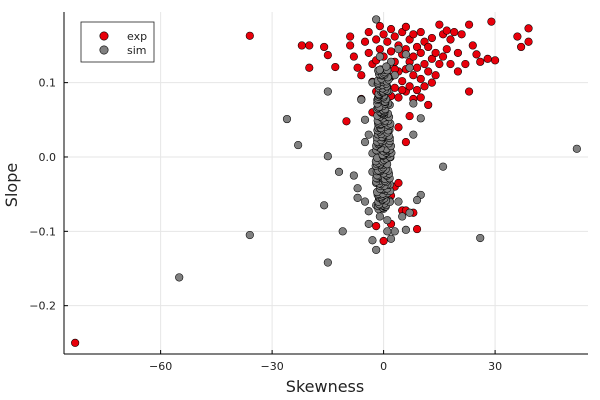 Image resolution: width=600 pixels, height=400 pixels. Describe the element at coordinates (495, 366) in the screenshot. I see `x-tick-label: 30` at that location.